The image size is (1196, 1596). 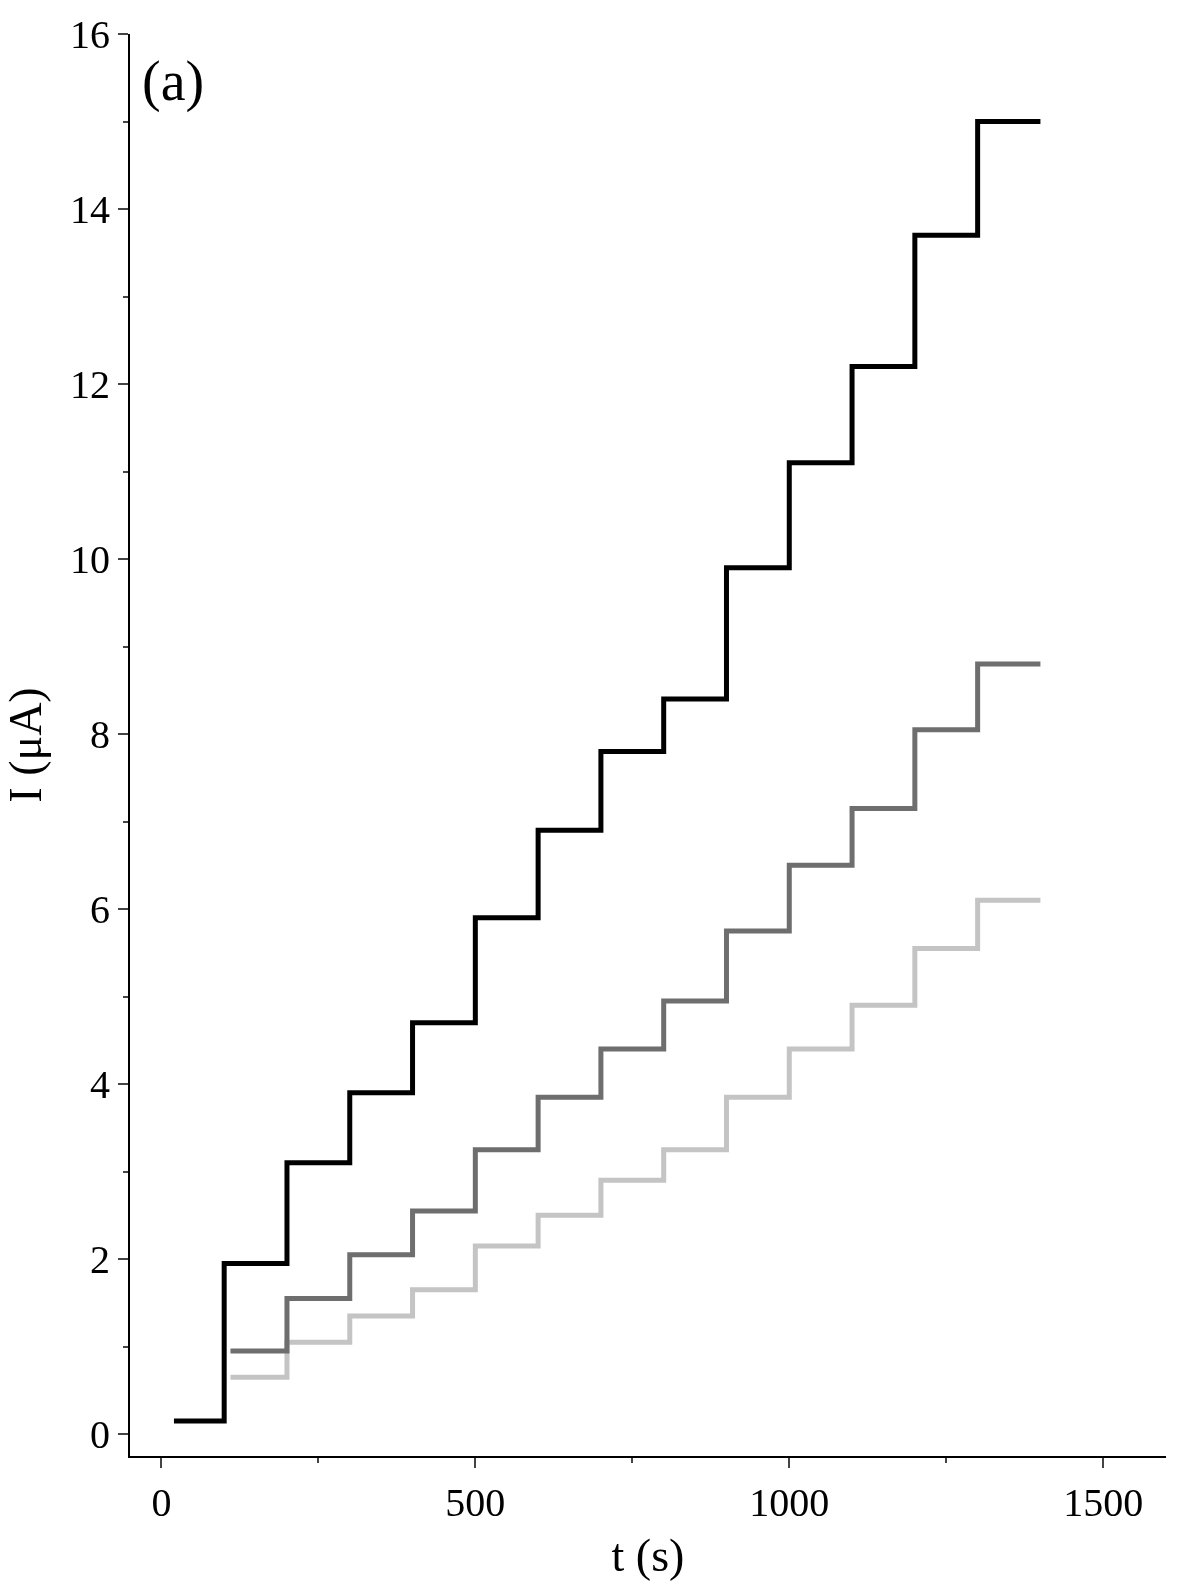 I want to click on y-tick-label: 6, so click(x=100, y=910).